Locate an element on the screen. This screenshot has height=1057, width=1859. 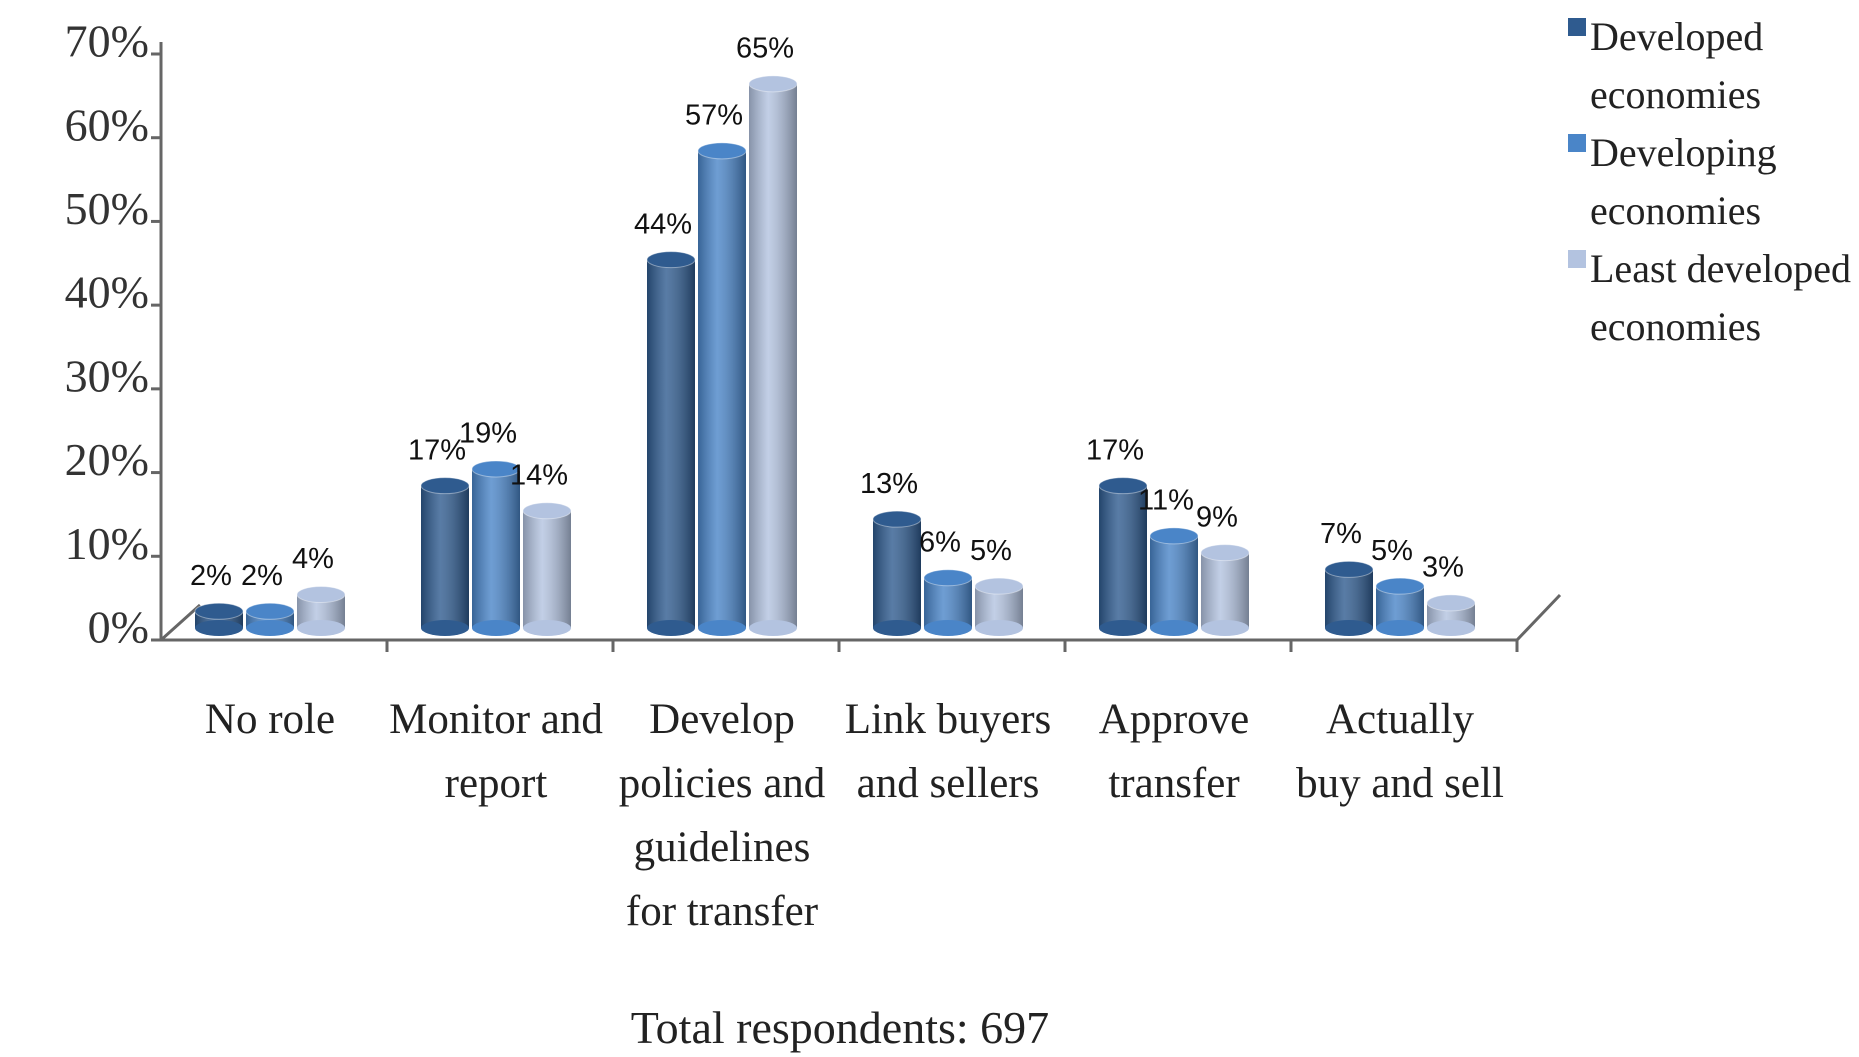
y-tick-label: 70% is located at coordinates (107, 41).